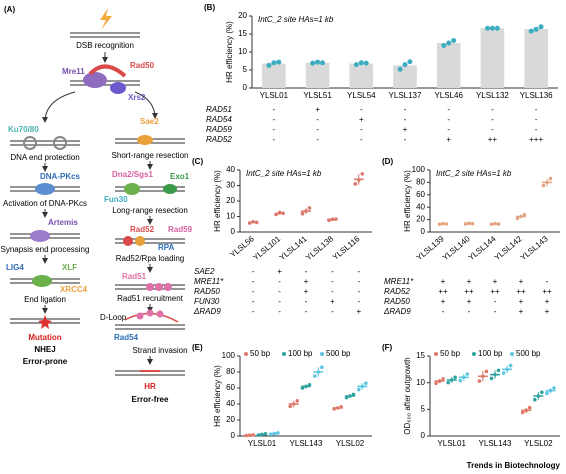 This screenshot has height=474, width=566. Describe the element at coordinates (538, 443) in the screenshot. I see `x-tick-label: YLSL02` at that location.